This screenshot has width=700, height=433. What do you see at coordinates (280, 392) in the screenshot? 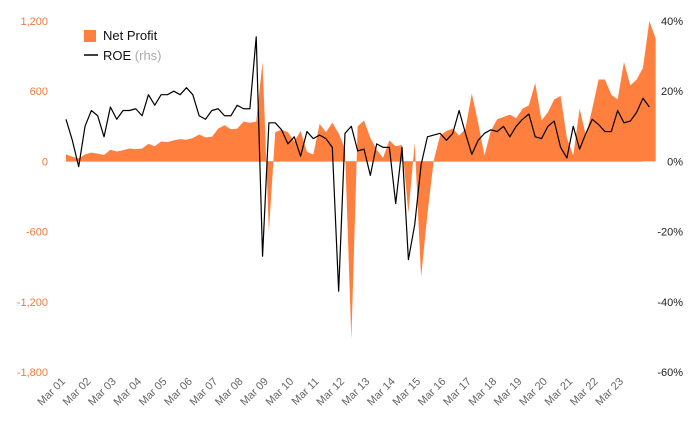
I see `x-tick-label: Mar 10` at bounding box center [280, 392].